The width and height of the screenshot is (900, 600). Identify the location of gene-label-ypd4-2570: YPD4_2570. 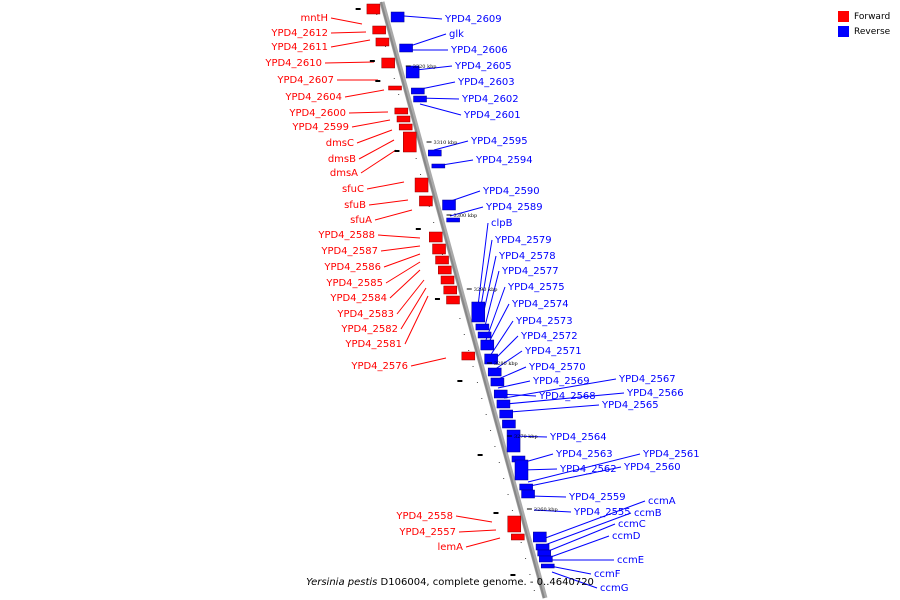
(557, 367).